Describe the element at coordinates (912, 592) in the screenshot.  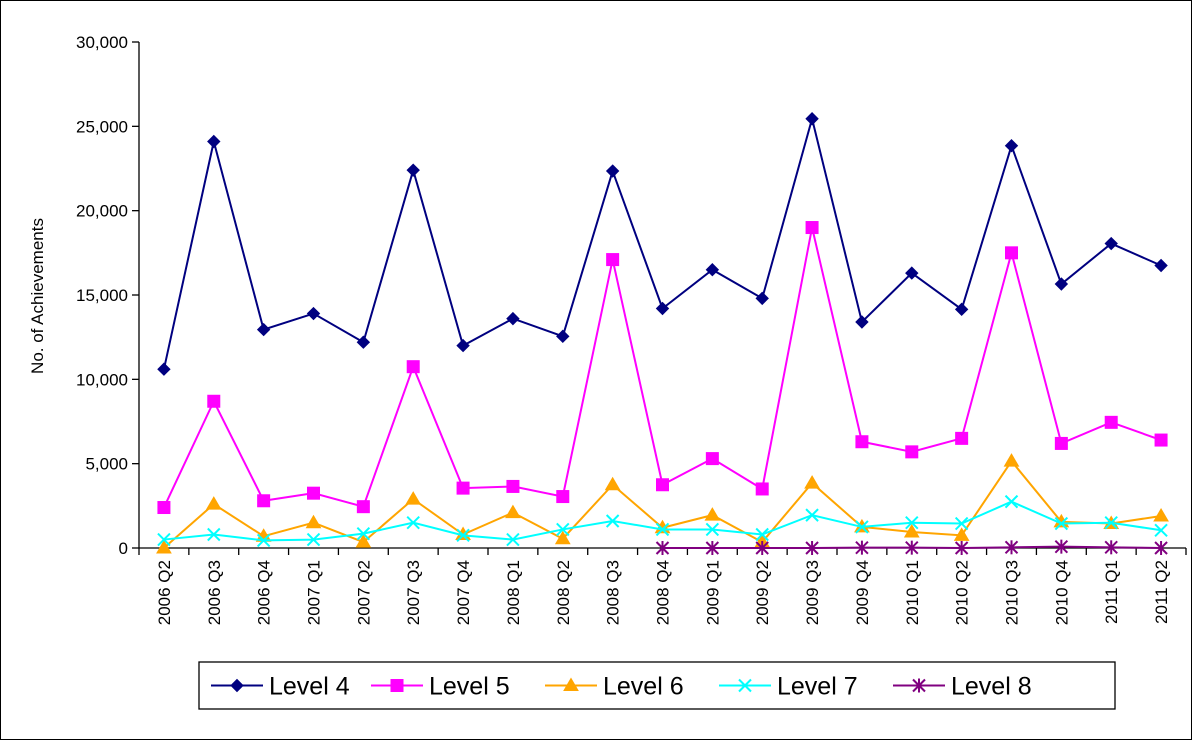
I see `x-tick-label: 2010 Q1` at that location.